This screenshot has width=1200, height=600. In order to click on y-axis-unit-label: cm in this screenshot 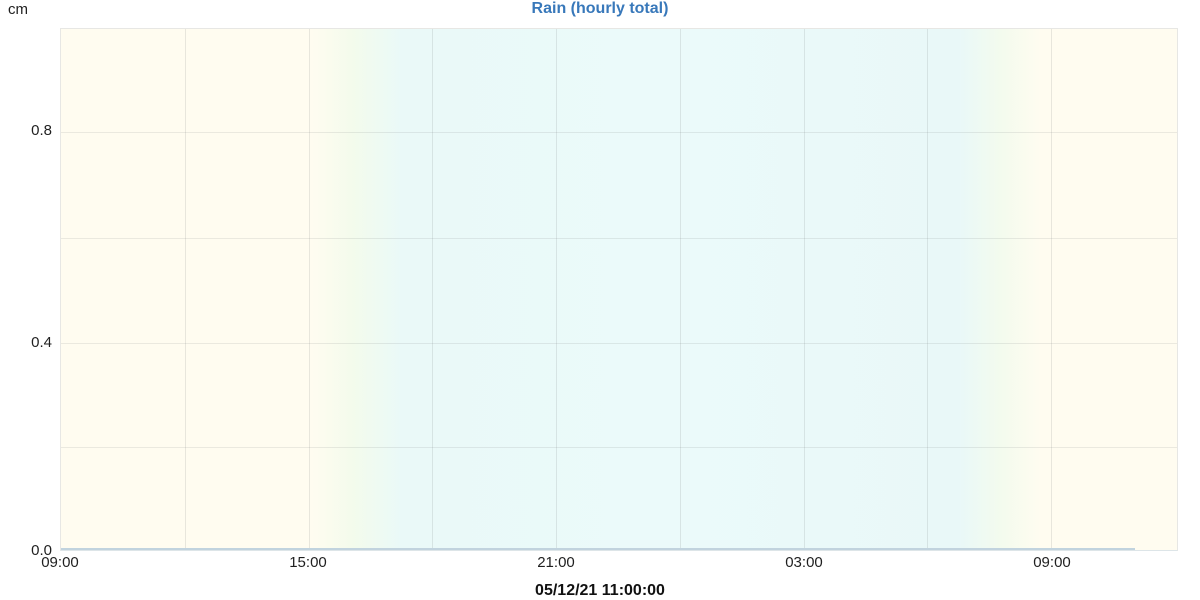, I will do `click(18, 9)`.